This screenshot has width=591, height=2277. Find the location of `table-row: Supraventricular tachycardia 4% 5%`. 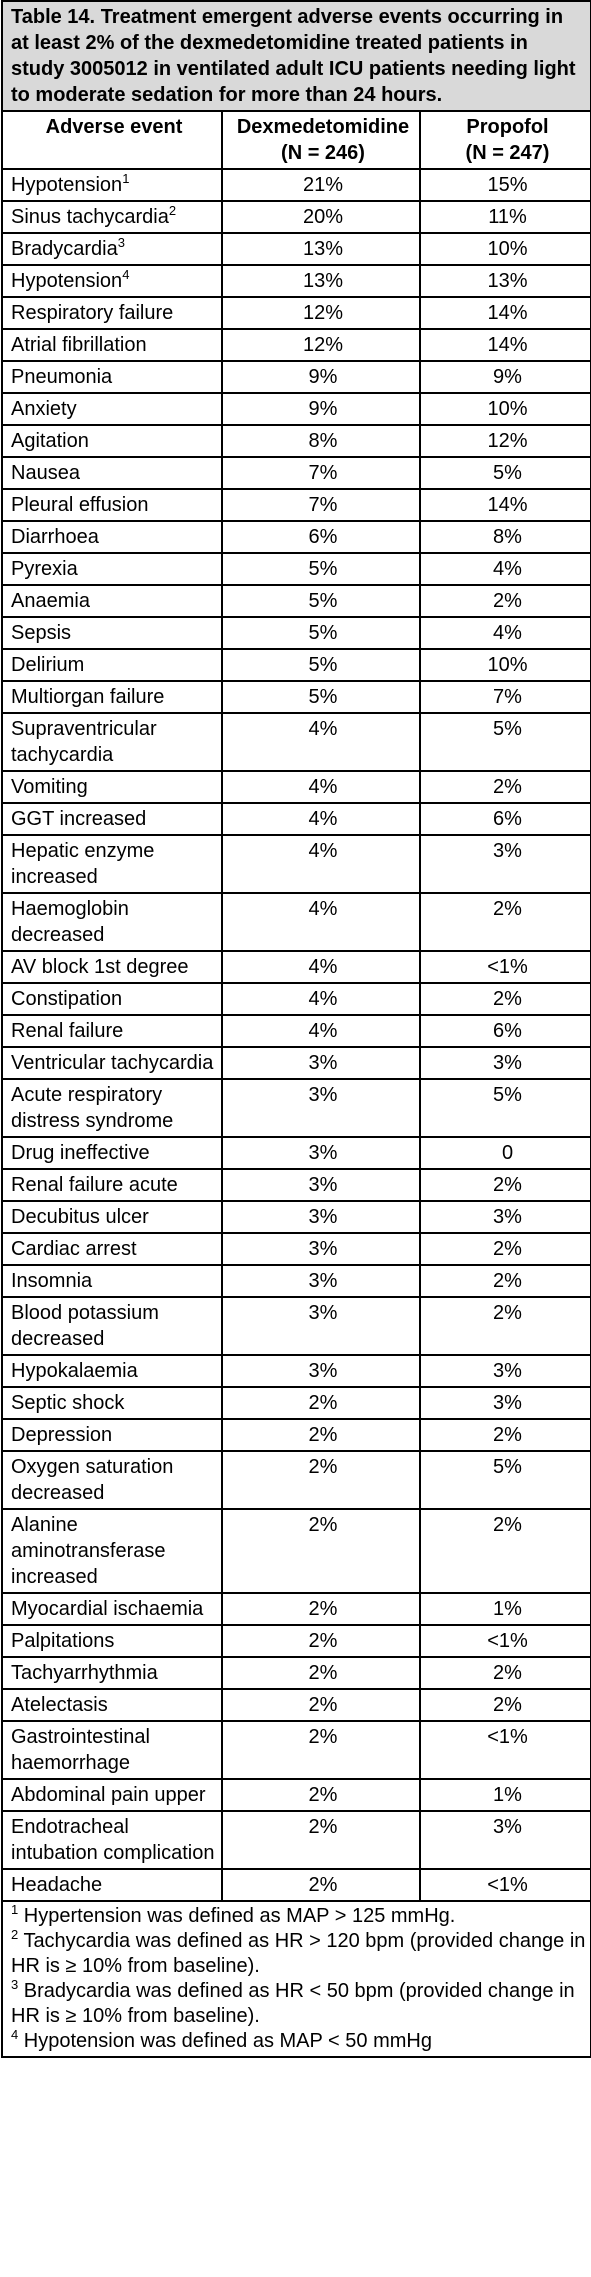

table-row: Supraventricular tachycardia 4% 5% is located at coordinates (296, 742).